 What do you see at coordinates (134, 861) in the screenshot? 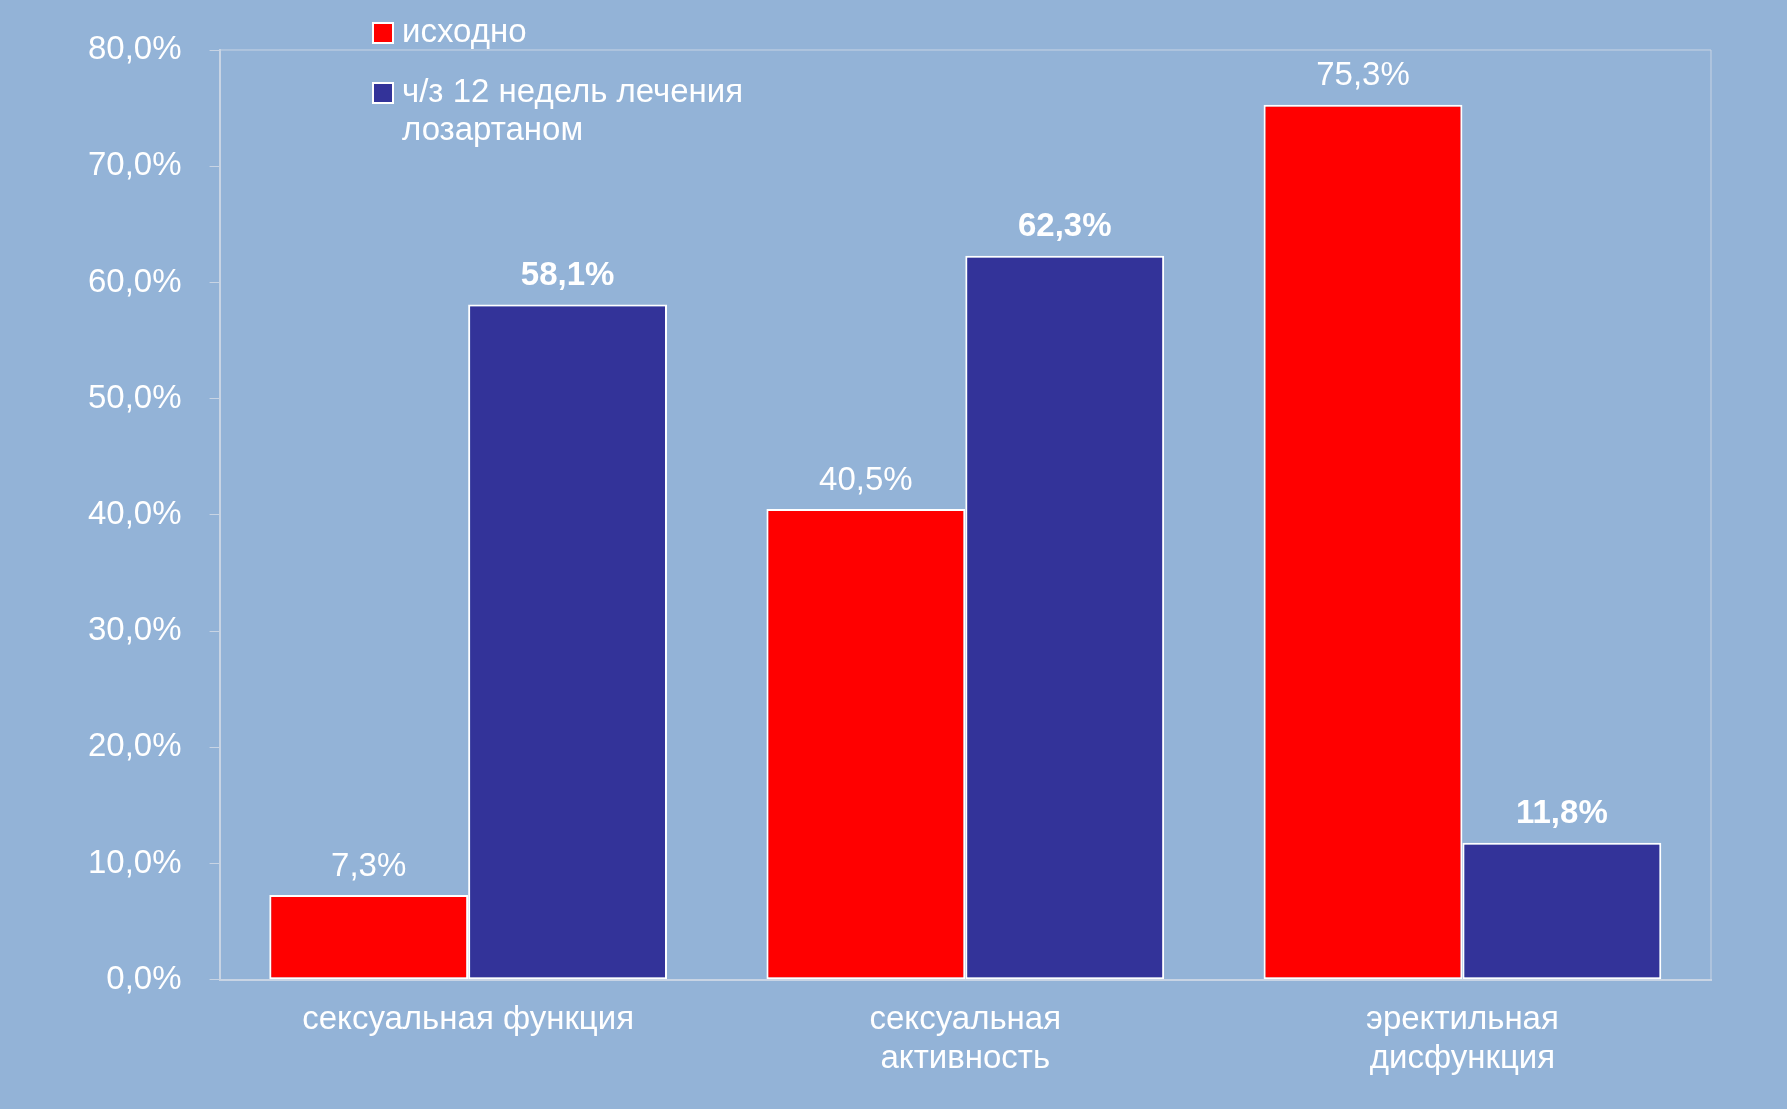
I see `y-tick-label: 10,0%` at bounding box center [134, 861].